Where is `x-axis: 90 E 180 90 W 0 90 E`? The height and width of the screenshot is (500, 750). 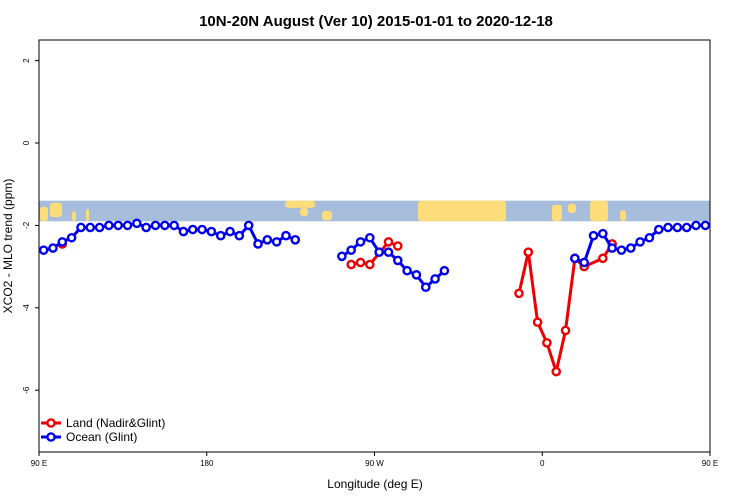 x-axis: 90 E 180 90 W 0 90 E is located at coordinates (374, 460).